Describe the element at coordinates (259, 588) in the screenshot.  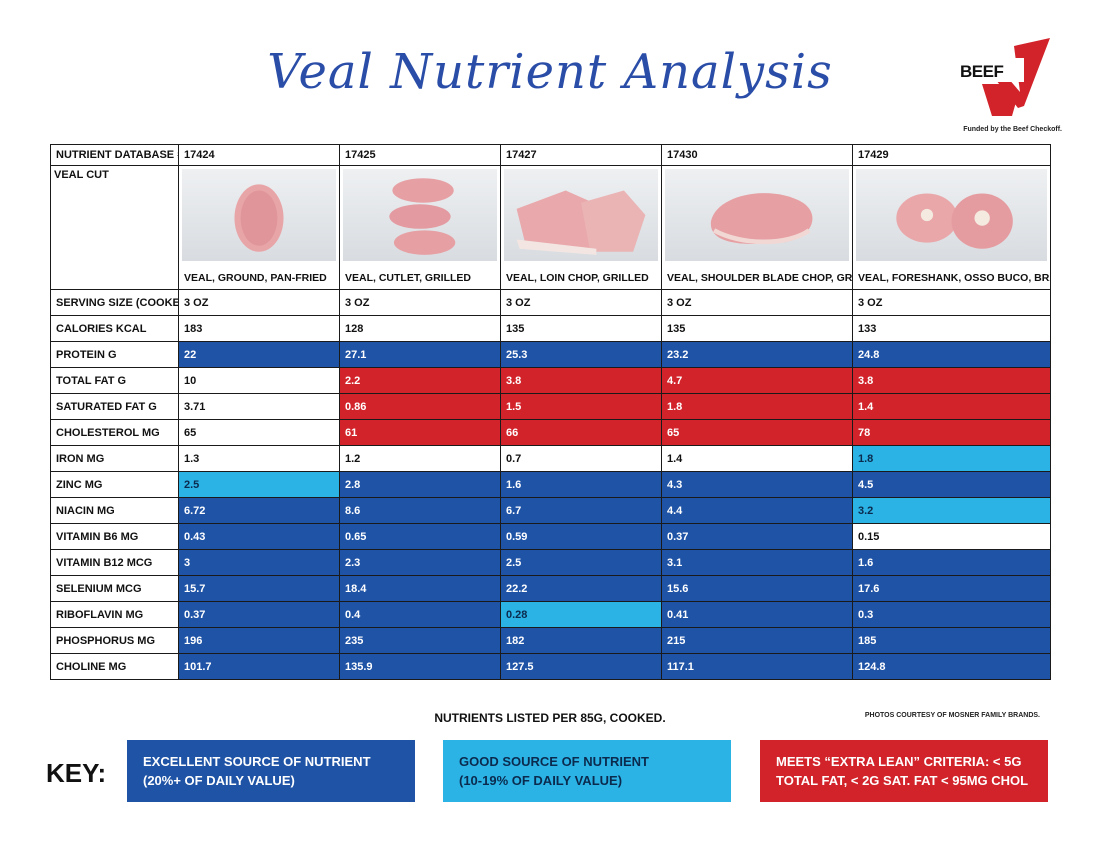
I see `nutrient-value: 15.7` at that location.